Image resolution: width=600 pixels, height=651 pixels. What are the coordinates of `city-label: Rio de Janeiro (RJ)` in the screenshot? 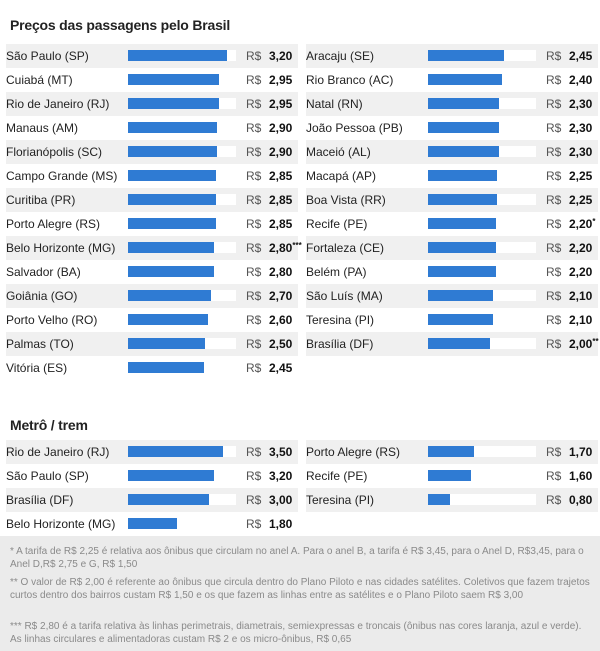 It's located at (58, 104).